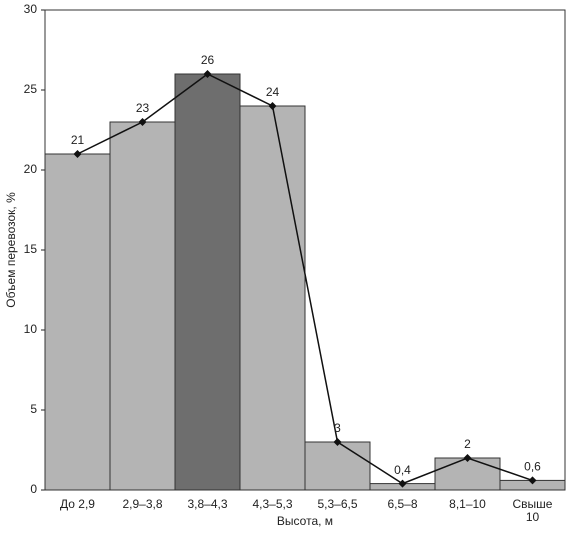  What do you see at coordinates (11, 250) in the screenshot?
I see `y-axis-label: Объем перевозок, %` at bounding box center [11, 250].